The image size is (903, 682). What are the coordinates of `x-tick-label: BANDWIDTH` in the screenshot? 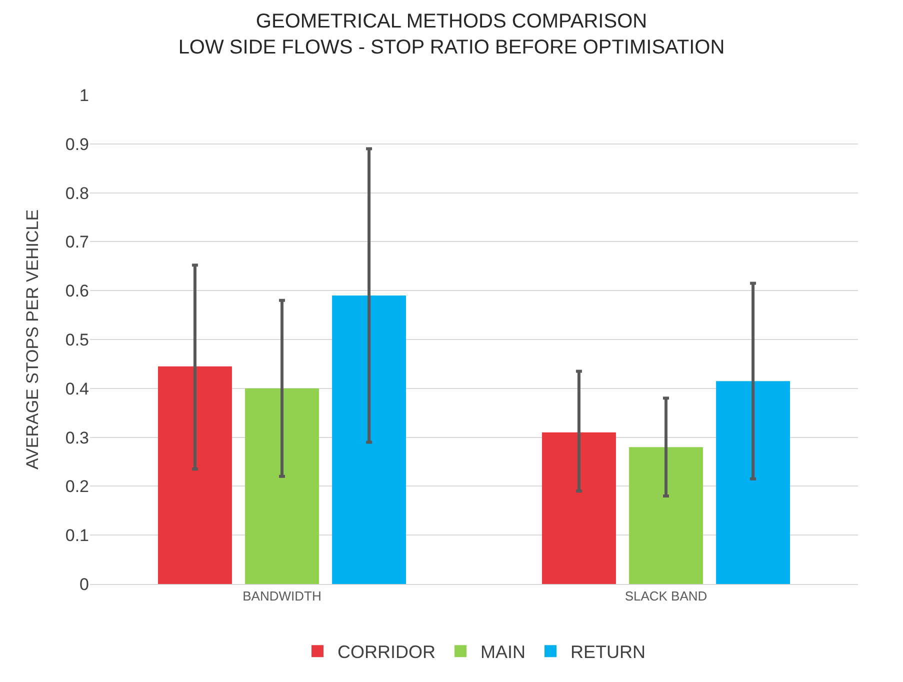 It's located at (282, 596).